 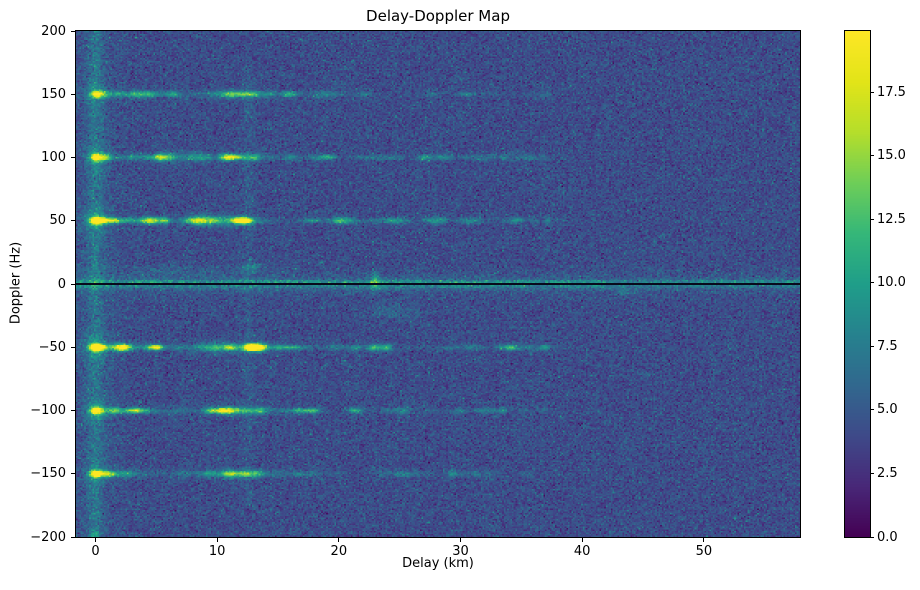 What do you see at coordinates (57, 221) in the screenshot?
I see `y-tick-label: 50` at bounding box center [57, 221].